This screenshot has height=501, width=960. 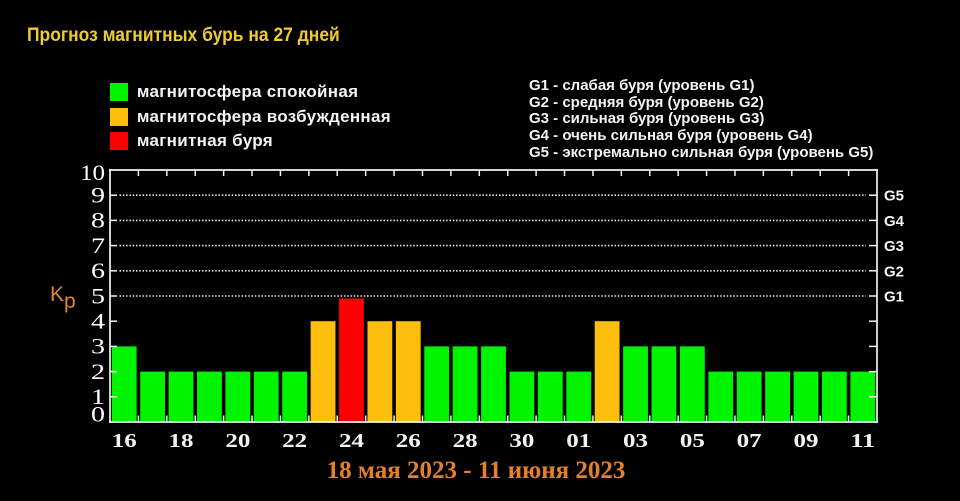 What do you see at coordinates (98, 396) in the screenshot?
I see `svg-text: 1` at bounding box center [98, 396].